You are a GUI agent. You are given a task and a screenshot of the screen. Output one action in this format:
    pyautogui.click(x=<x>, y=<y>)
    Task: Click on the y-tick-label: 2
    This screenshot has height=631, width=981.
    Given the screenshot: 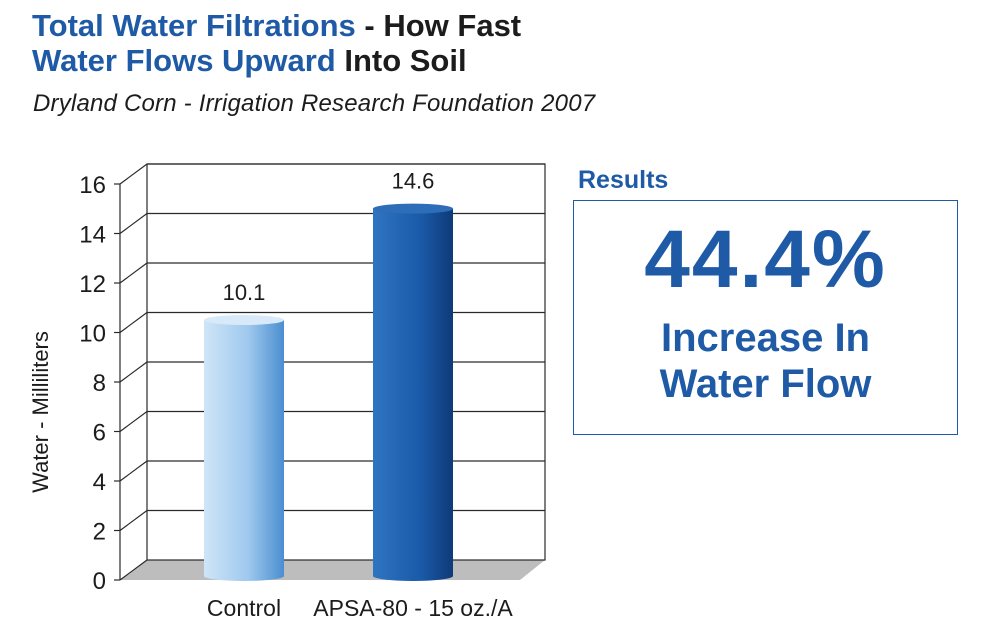 What is the action you would take?
    pyautogui.click(x=99, y=532)
    